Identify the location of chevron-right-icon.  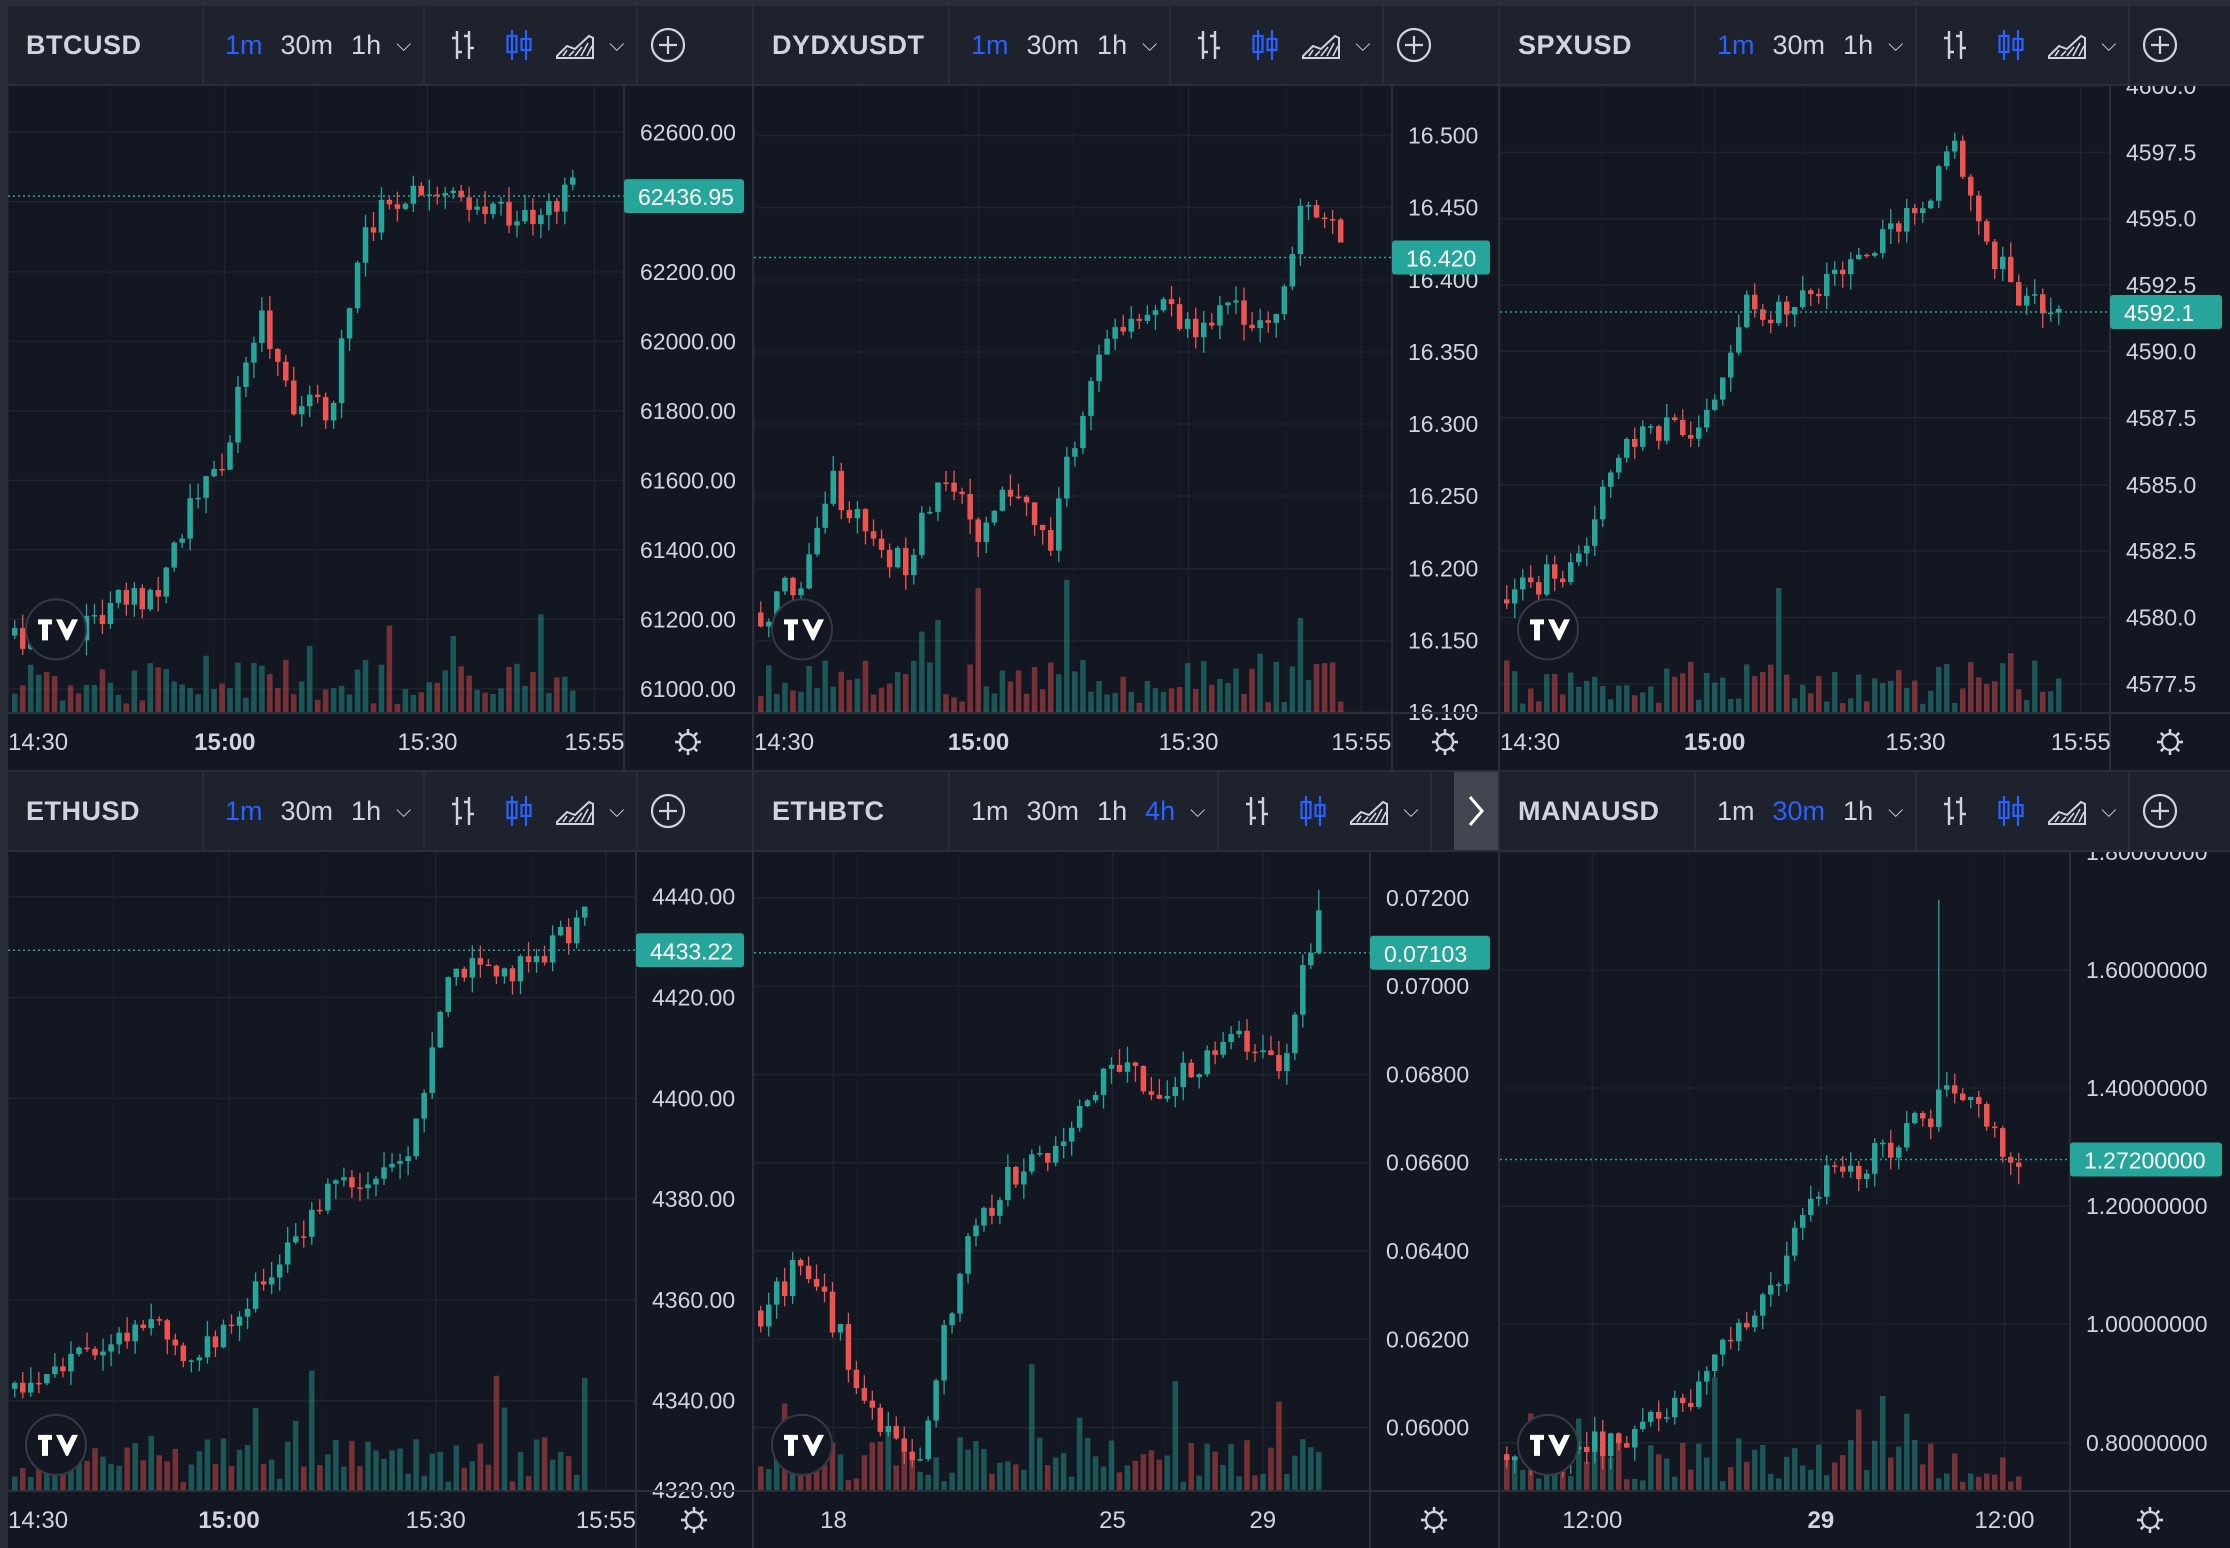
(1476, 811).